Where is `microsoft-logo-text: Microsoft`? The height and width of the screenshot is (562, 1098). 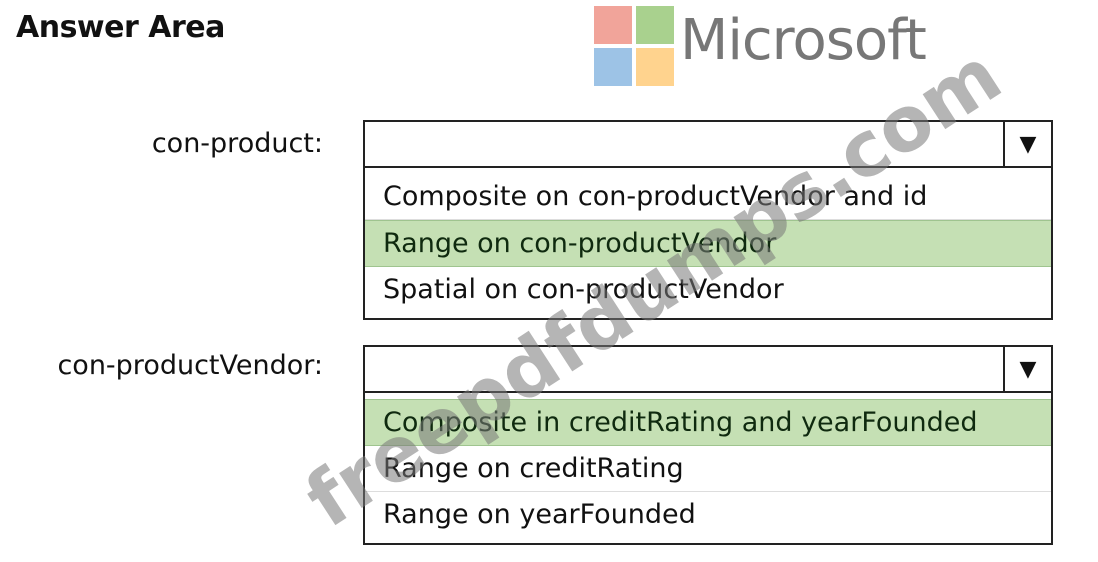 microsoft-logo-text: Microsoft is located at coordinates (803, 40).